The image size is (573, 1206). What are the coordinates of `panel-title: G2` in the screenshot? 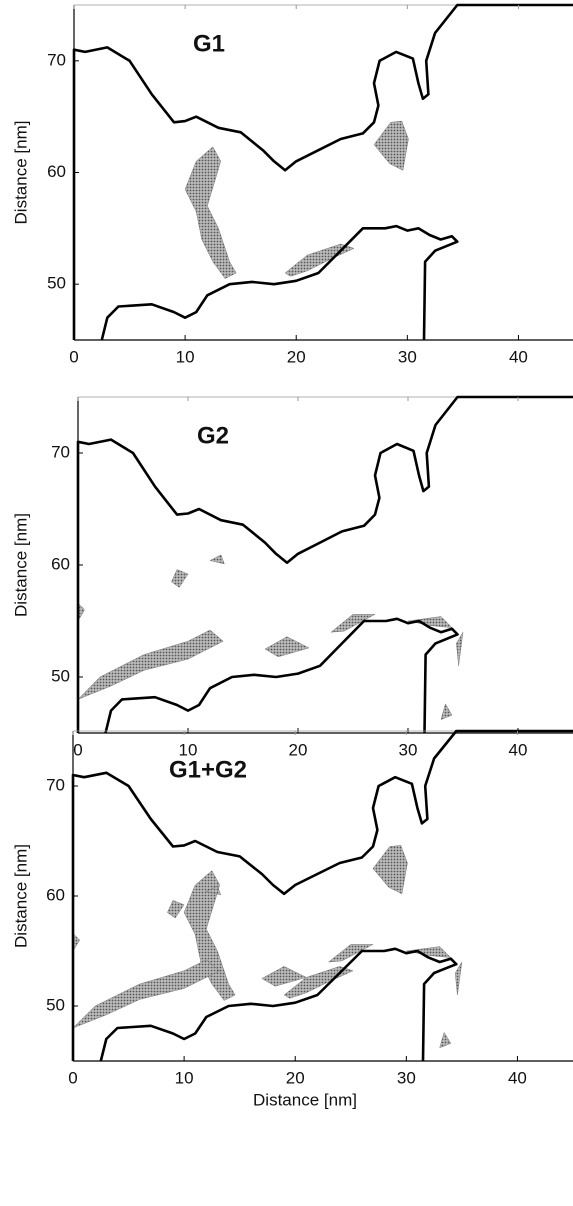 It's located at (213, 435).